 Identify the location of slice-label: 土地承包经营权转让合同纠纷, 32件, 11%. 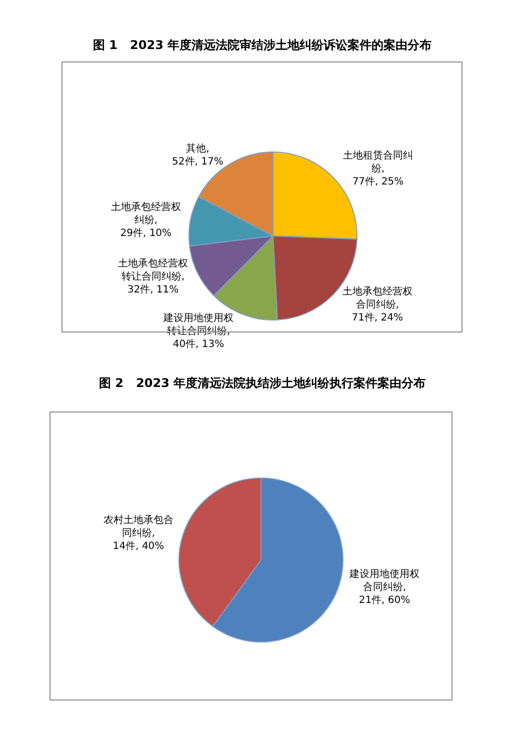
(153, 276).